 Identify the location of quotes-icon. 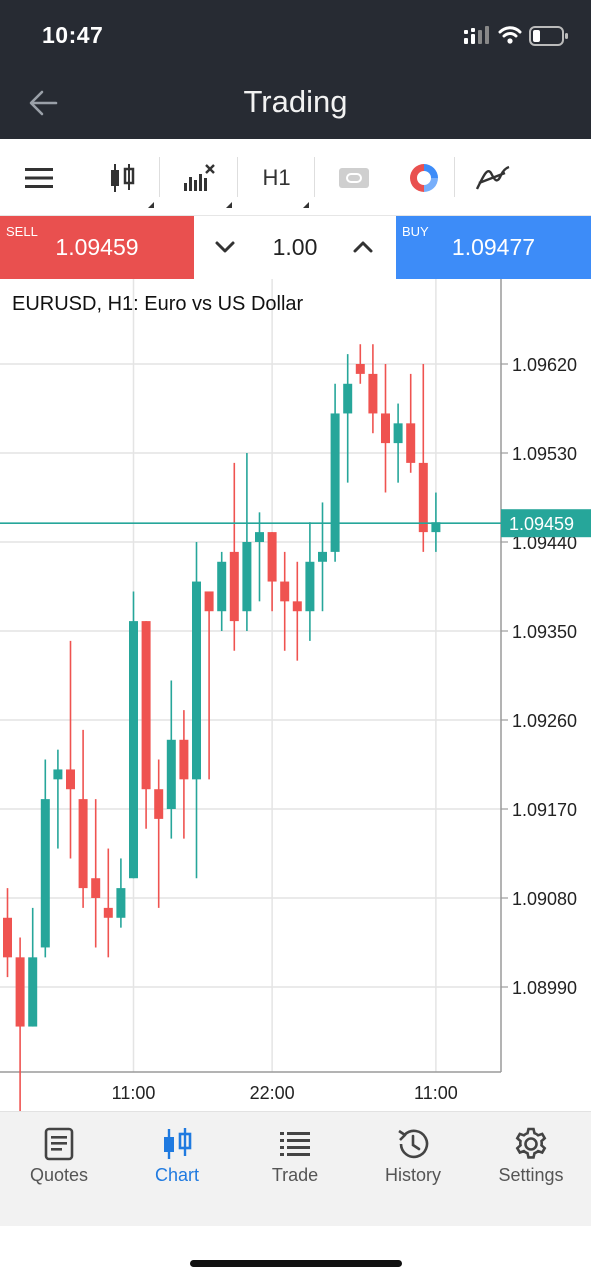
(59, 1144).